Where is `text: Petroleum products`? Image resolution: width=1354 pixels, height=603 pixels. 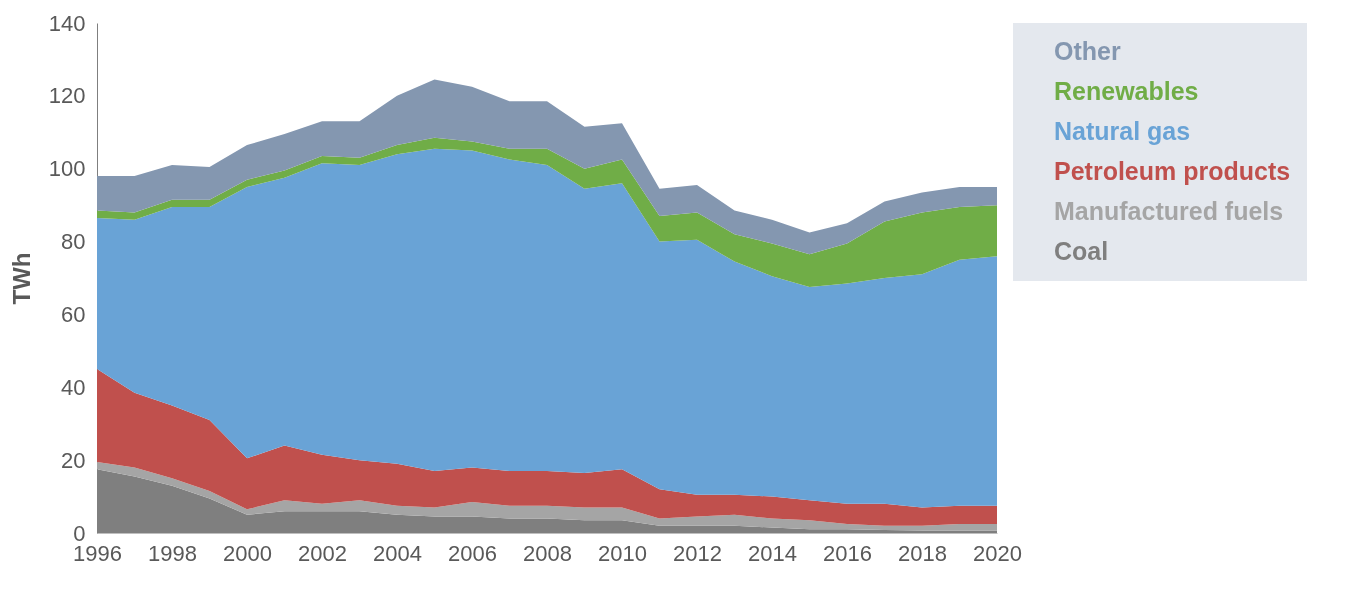 text: Petroleum products is located at coordinates (1172, 170).